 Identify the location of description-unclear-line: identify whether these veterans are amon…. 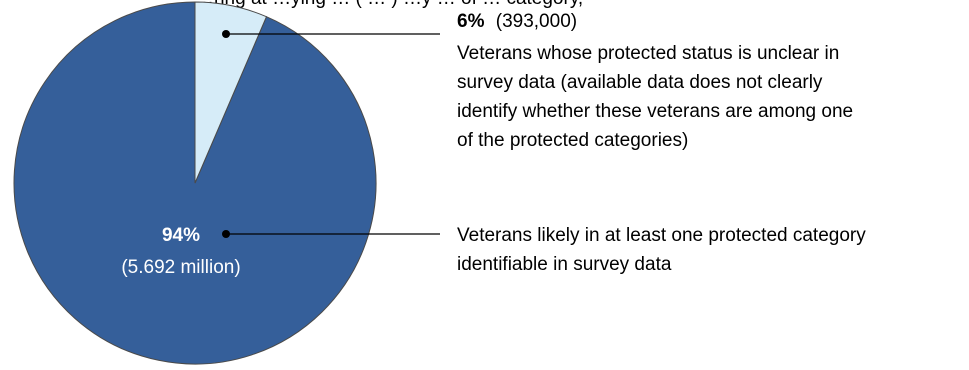
(655, 111).